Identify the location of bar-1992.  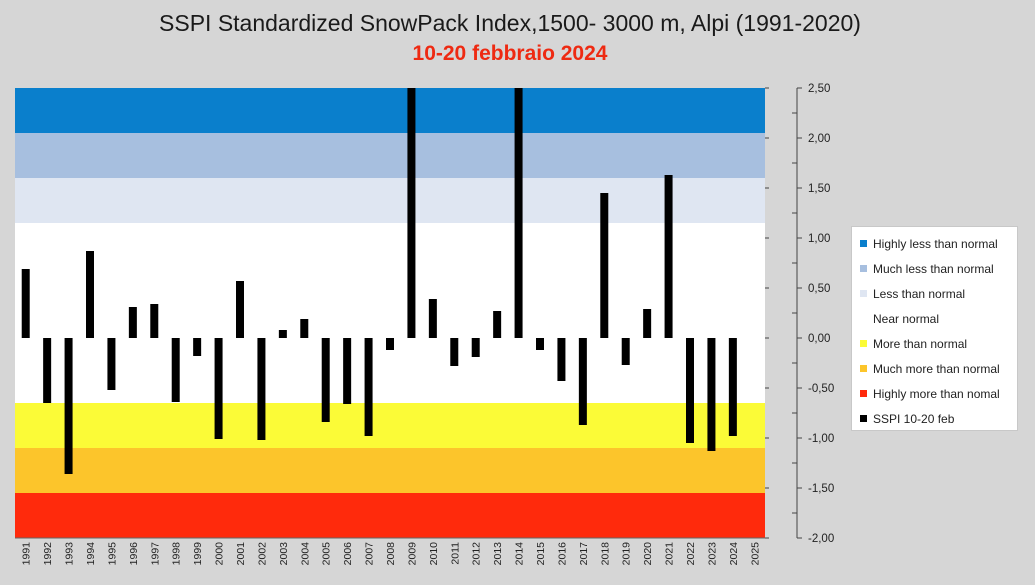
(47, 370).